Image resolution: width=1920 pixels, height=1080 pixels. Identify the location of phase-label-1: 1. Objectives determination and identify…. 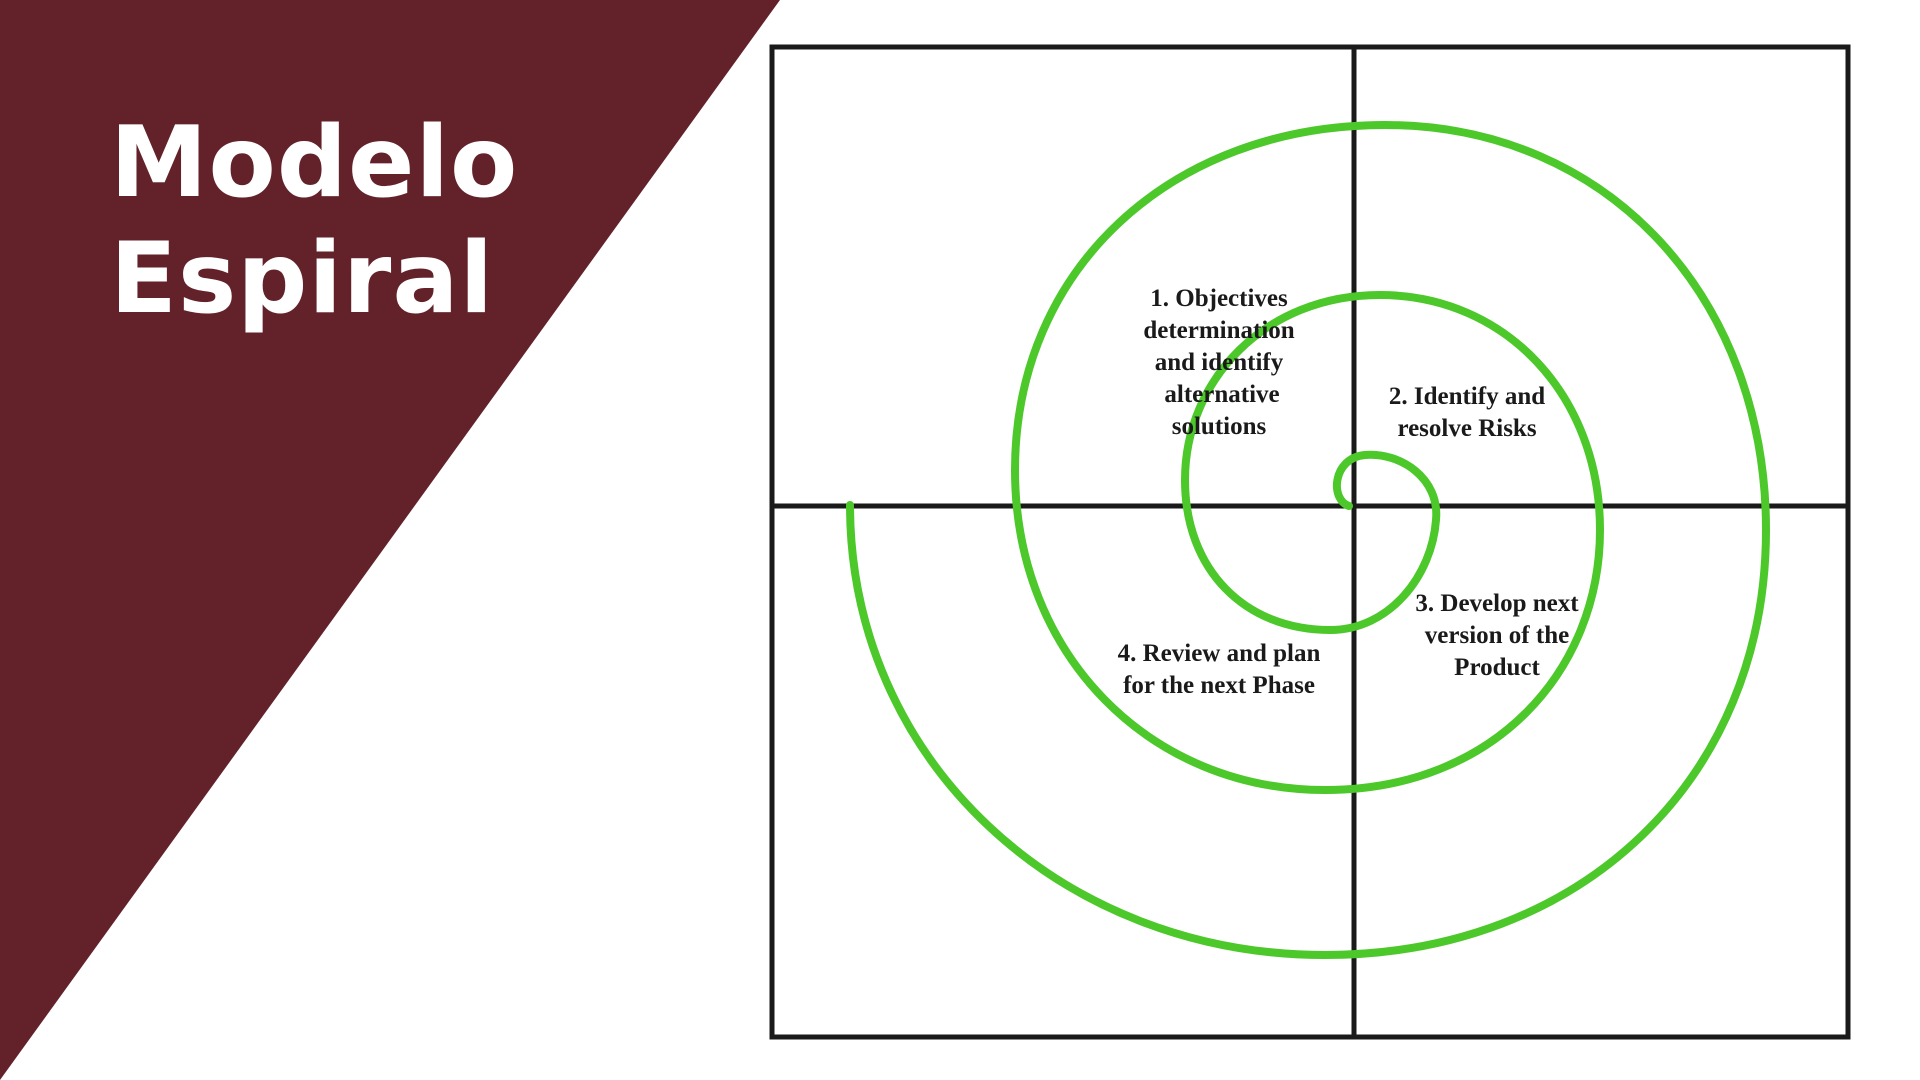
(1218, 362).